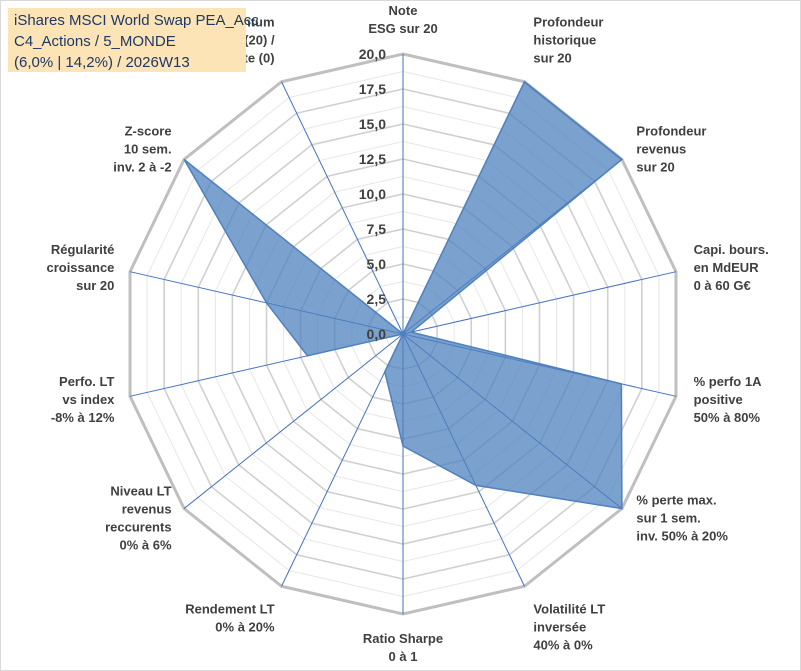 Image resolution: width=801 pixels, height=671 pixels. Describe the element at coordinates (245, 627) in the screenshot. I see `axis-label-line: 0% à 20%` at that location.